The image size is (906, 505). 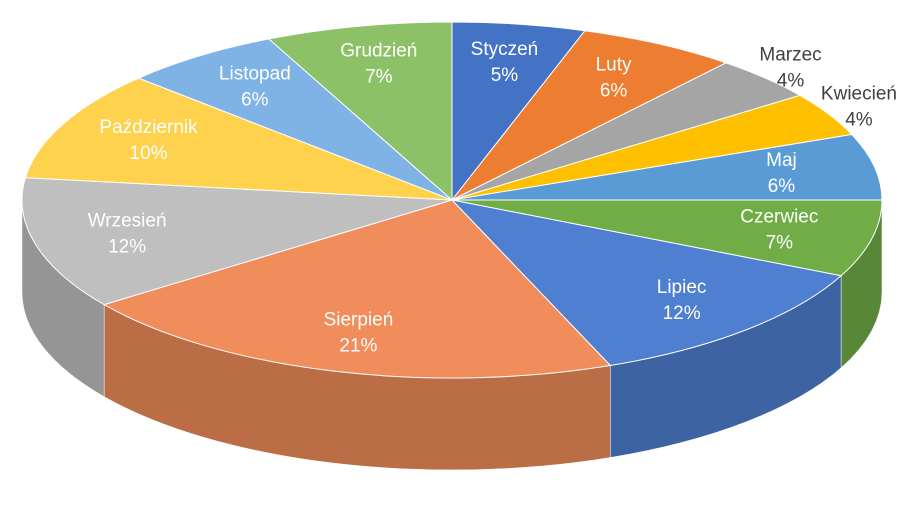 I want to click on slice-label: Marzec, so click(x=790, y=54).